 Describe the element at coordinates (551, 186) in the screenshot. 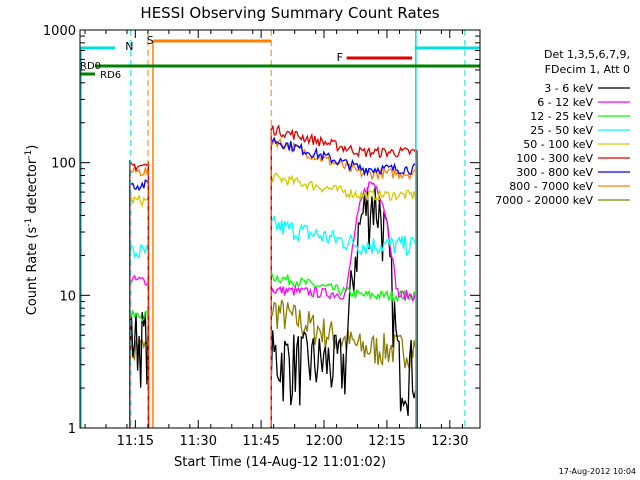

I see `legend-entry-label: 800 - 7000 keV` at that location.